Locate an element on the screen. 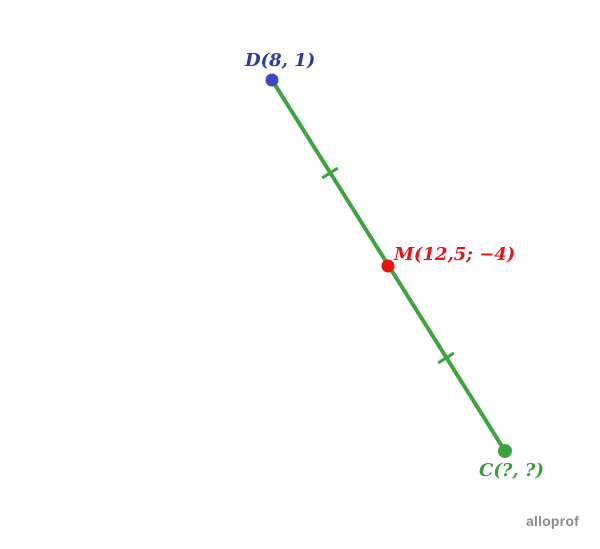 The height and width of the screenshot is (549, 600). equal-part-tick-lower is located at coordinates (446, 358).